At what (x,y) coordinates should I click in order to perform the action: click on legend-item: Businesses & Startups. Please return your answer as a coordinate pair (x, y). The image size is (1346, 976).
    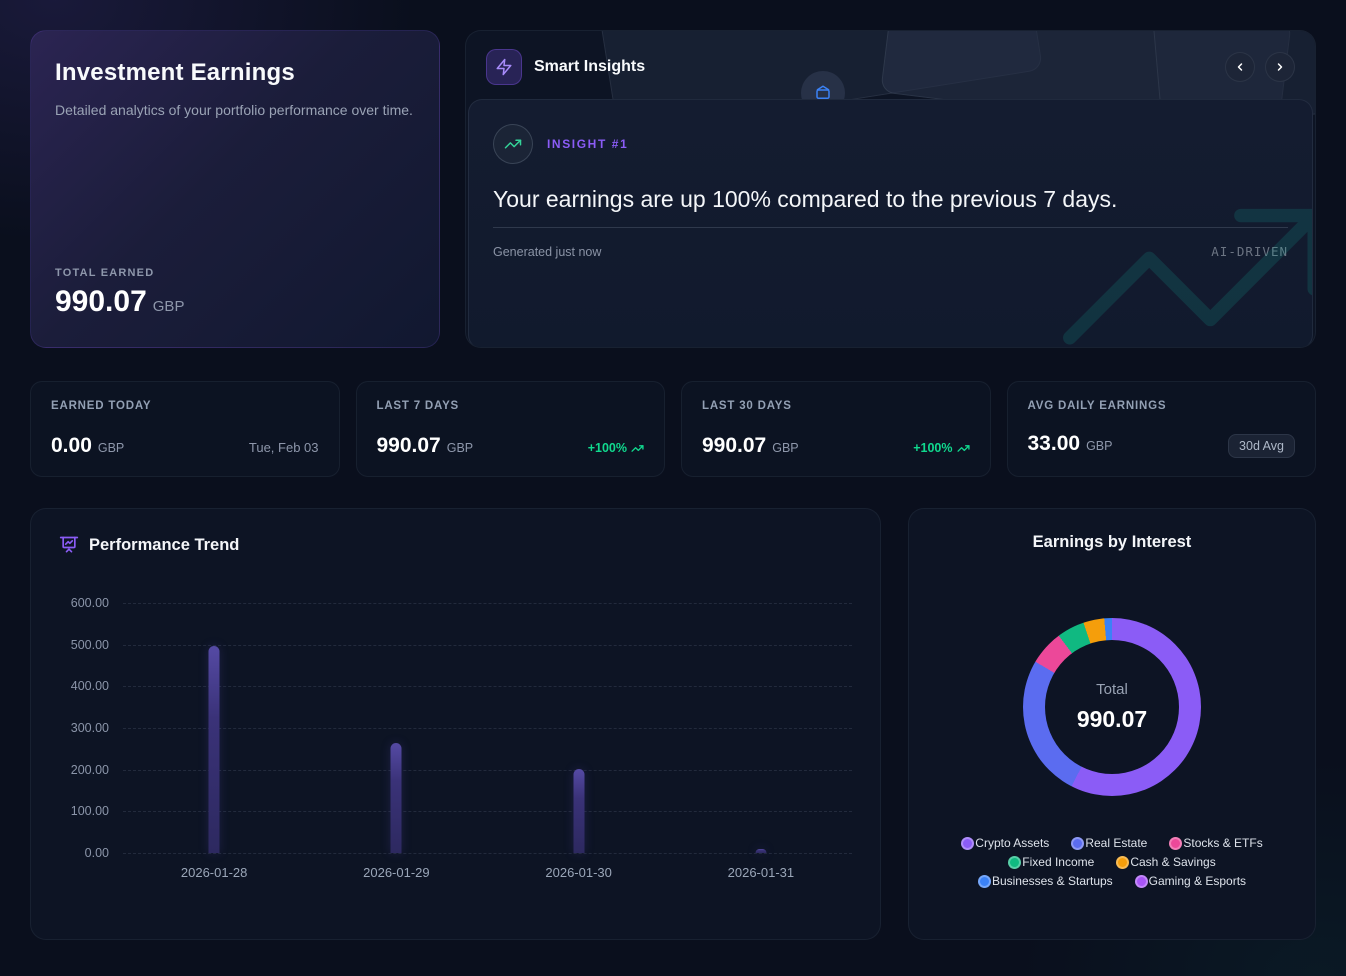
    Looking at the image, I should click on (1045, 881).